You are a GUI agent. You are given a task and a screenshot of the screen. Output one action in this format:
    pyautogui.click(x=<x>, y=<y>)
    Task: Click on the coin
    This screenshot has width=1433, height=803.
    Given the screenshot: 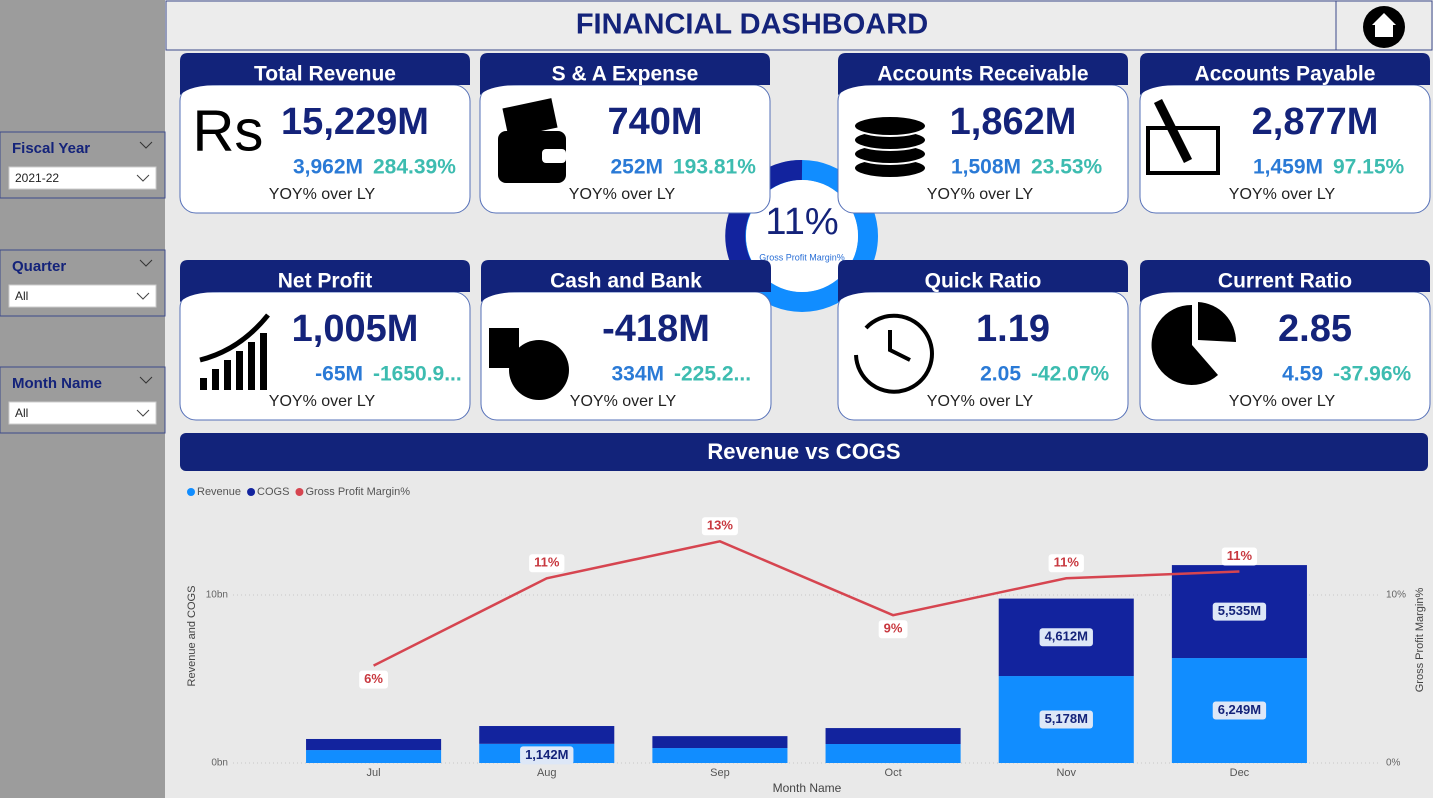 What is the action you would take?
    pyautogui.click(x=890, y=126)
    